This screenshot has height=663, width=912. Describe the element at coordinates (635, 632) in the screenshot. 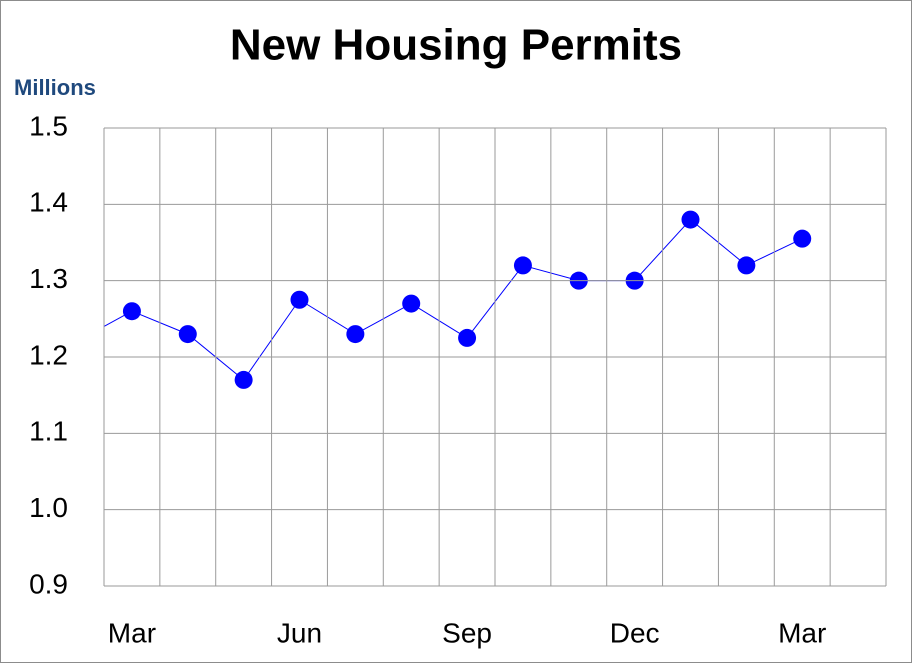

I see `x-tick-label: Dec` at that location.